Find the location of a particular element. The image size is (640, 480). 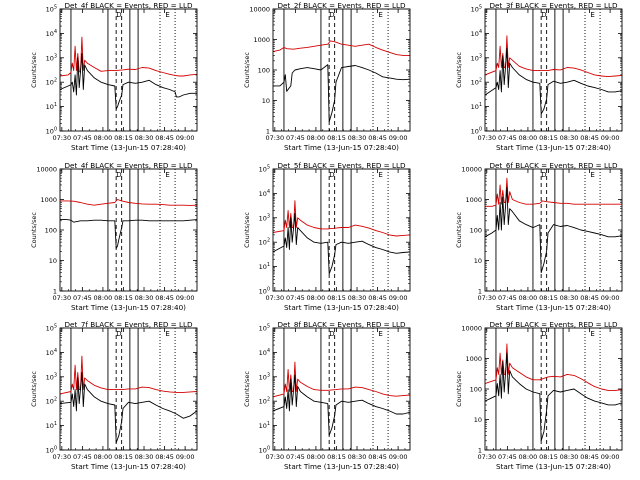

panel-title: Det_5f BLACK = Events, RED = LLD is located at coordinates (341, 165).